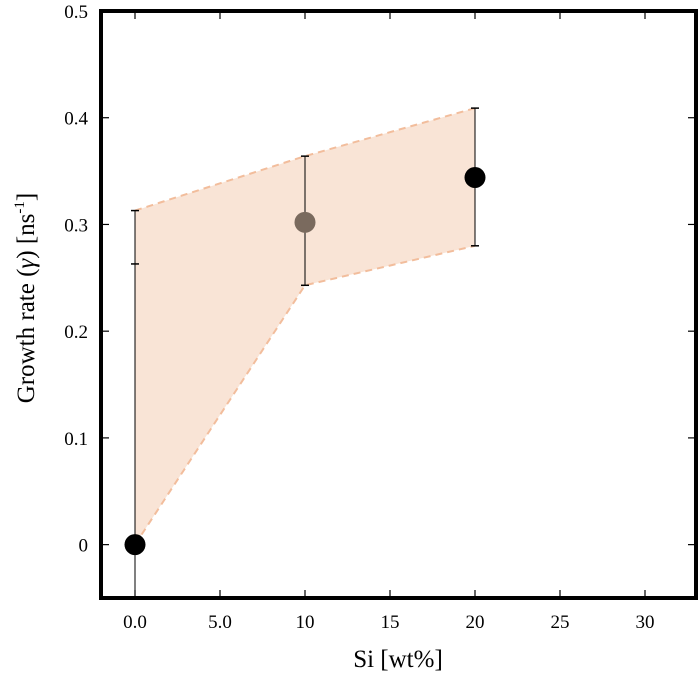 This screenshot has height=684, width=700. Describe the element at coordinates (26, 236) in the screenshot. I see `y-axis-label-middle: ) [ns` at that location.